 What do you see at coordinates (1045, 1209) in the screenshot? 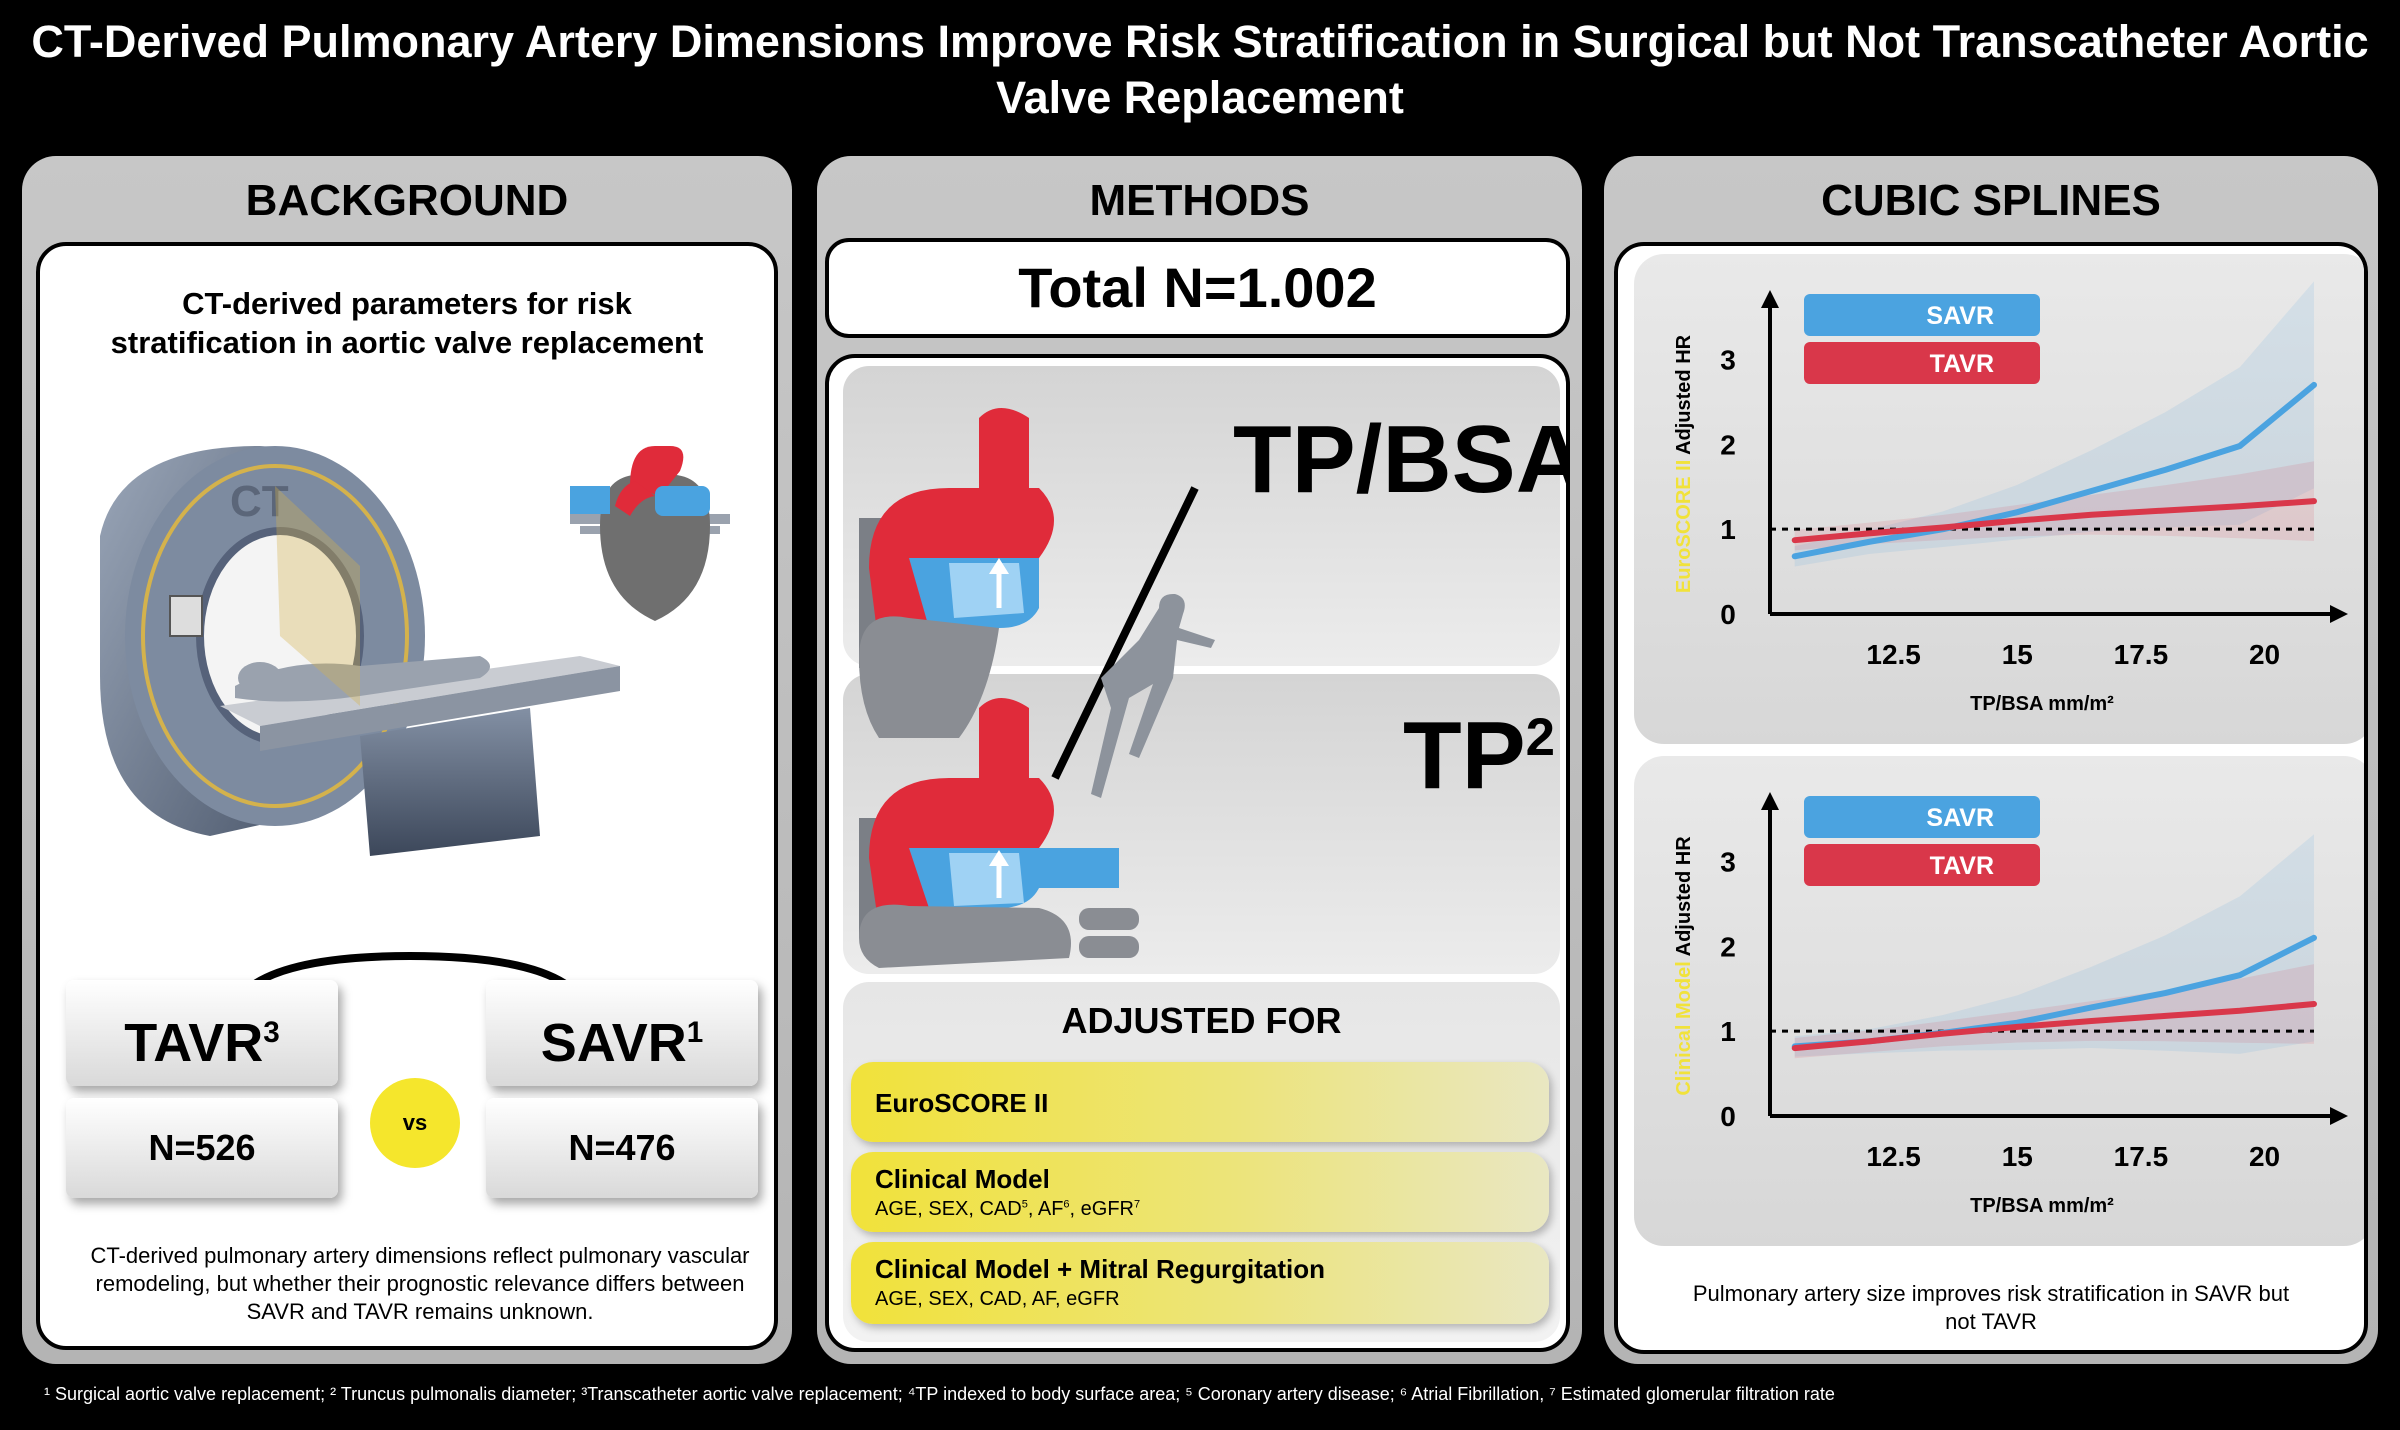
I see `adj2-sub-b: , AF` at bounding box center [1045, 1209].